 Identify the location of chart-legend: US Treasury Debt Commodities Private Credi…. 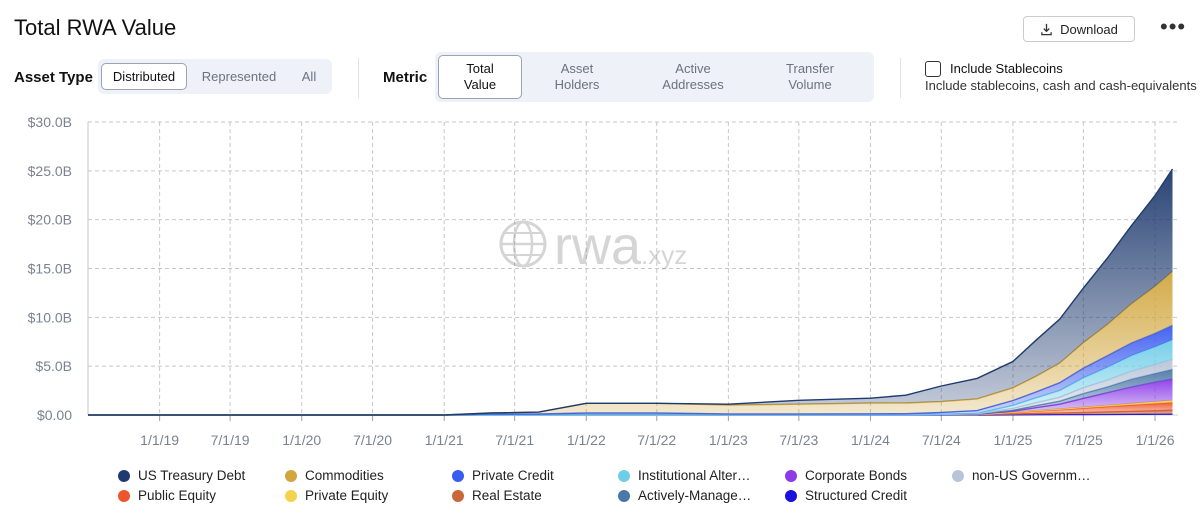
(600, 491).